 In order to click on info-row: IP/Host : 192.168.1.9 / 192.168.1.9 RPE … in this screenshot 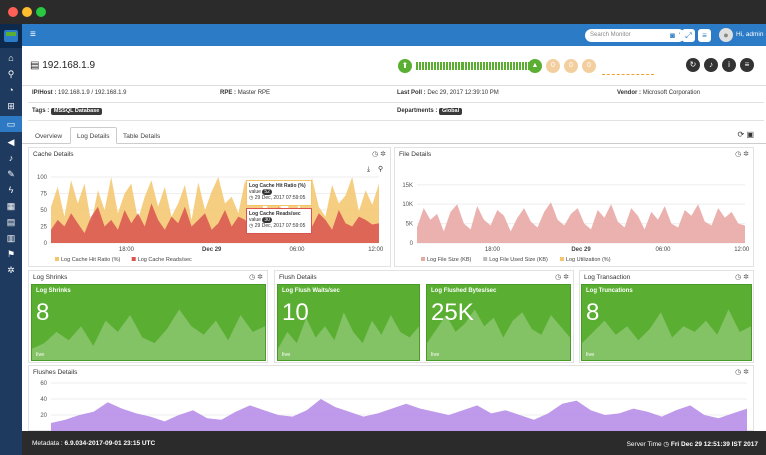, I will do `click(396, 94)`.